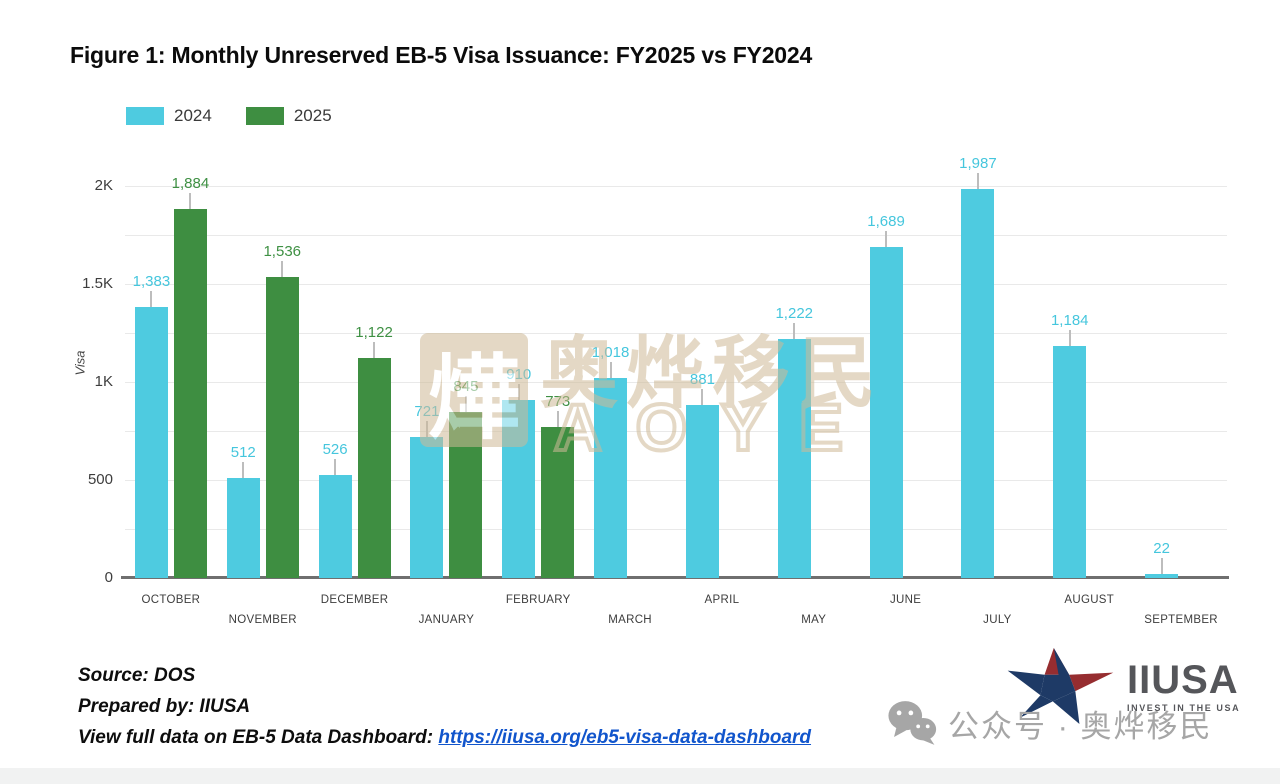  What do you see at coordinates (145, 116) in the screenshot?
I see `legend-swatch-2024` at bounding box center [145, 116].